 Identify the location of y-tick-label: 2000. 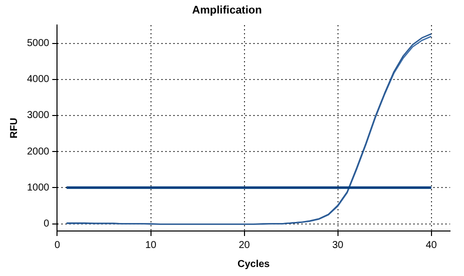
(38, 152).